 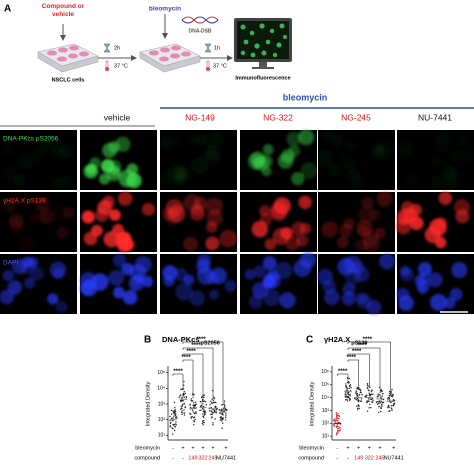 What do you see at coordinates (202, 448) in the screenshot?
I see `group-label: +` at bounding box center [202, 448].